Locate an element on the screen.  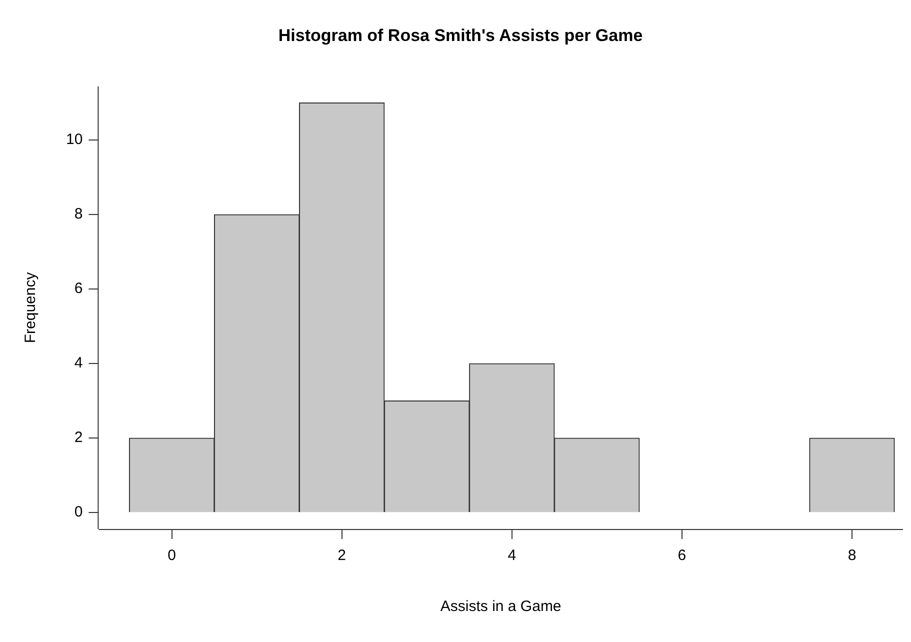
x-axis-title: Assists in a Game is located at coordinates (501, 607).